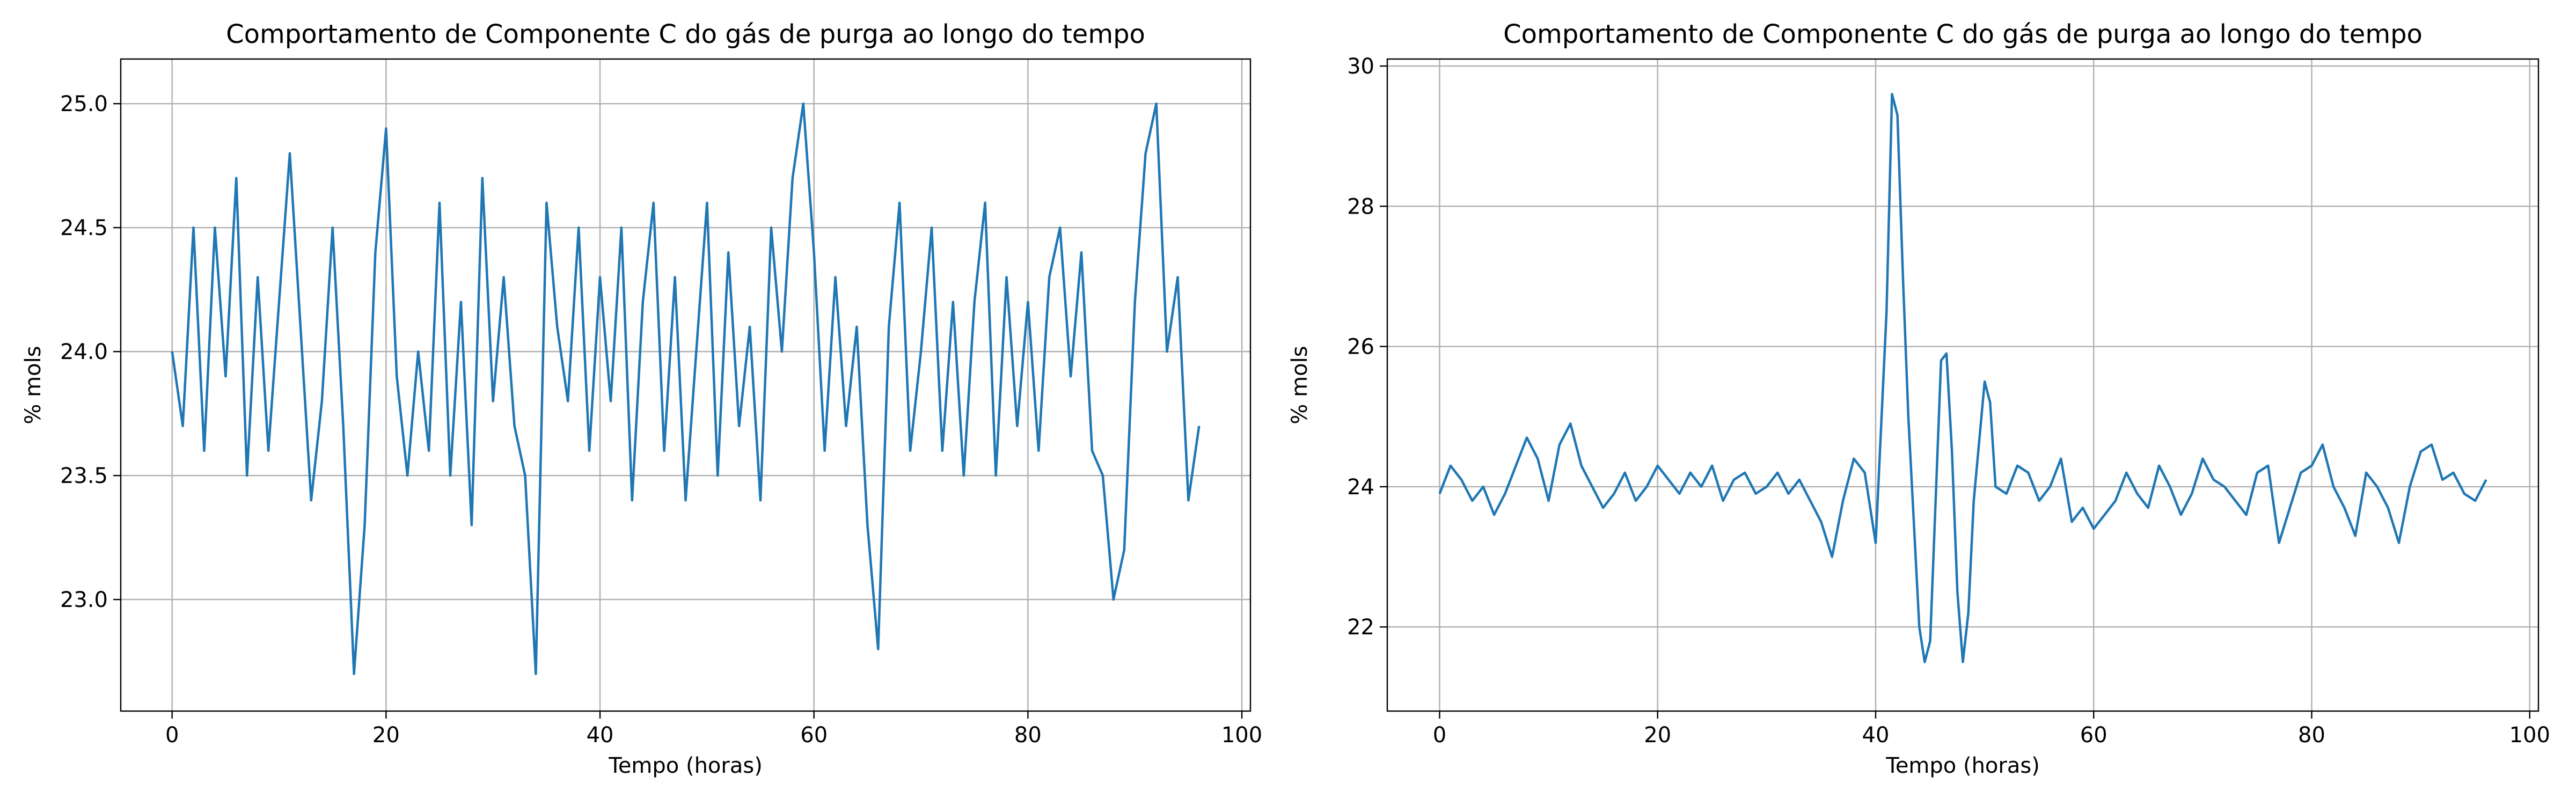 The width and height of the screenshot is (2576, 805). Describe the element at coordinates (84, 228) in the screenshot. I see `y-tick-label: 24.5` at that location.